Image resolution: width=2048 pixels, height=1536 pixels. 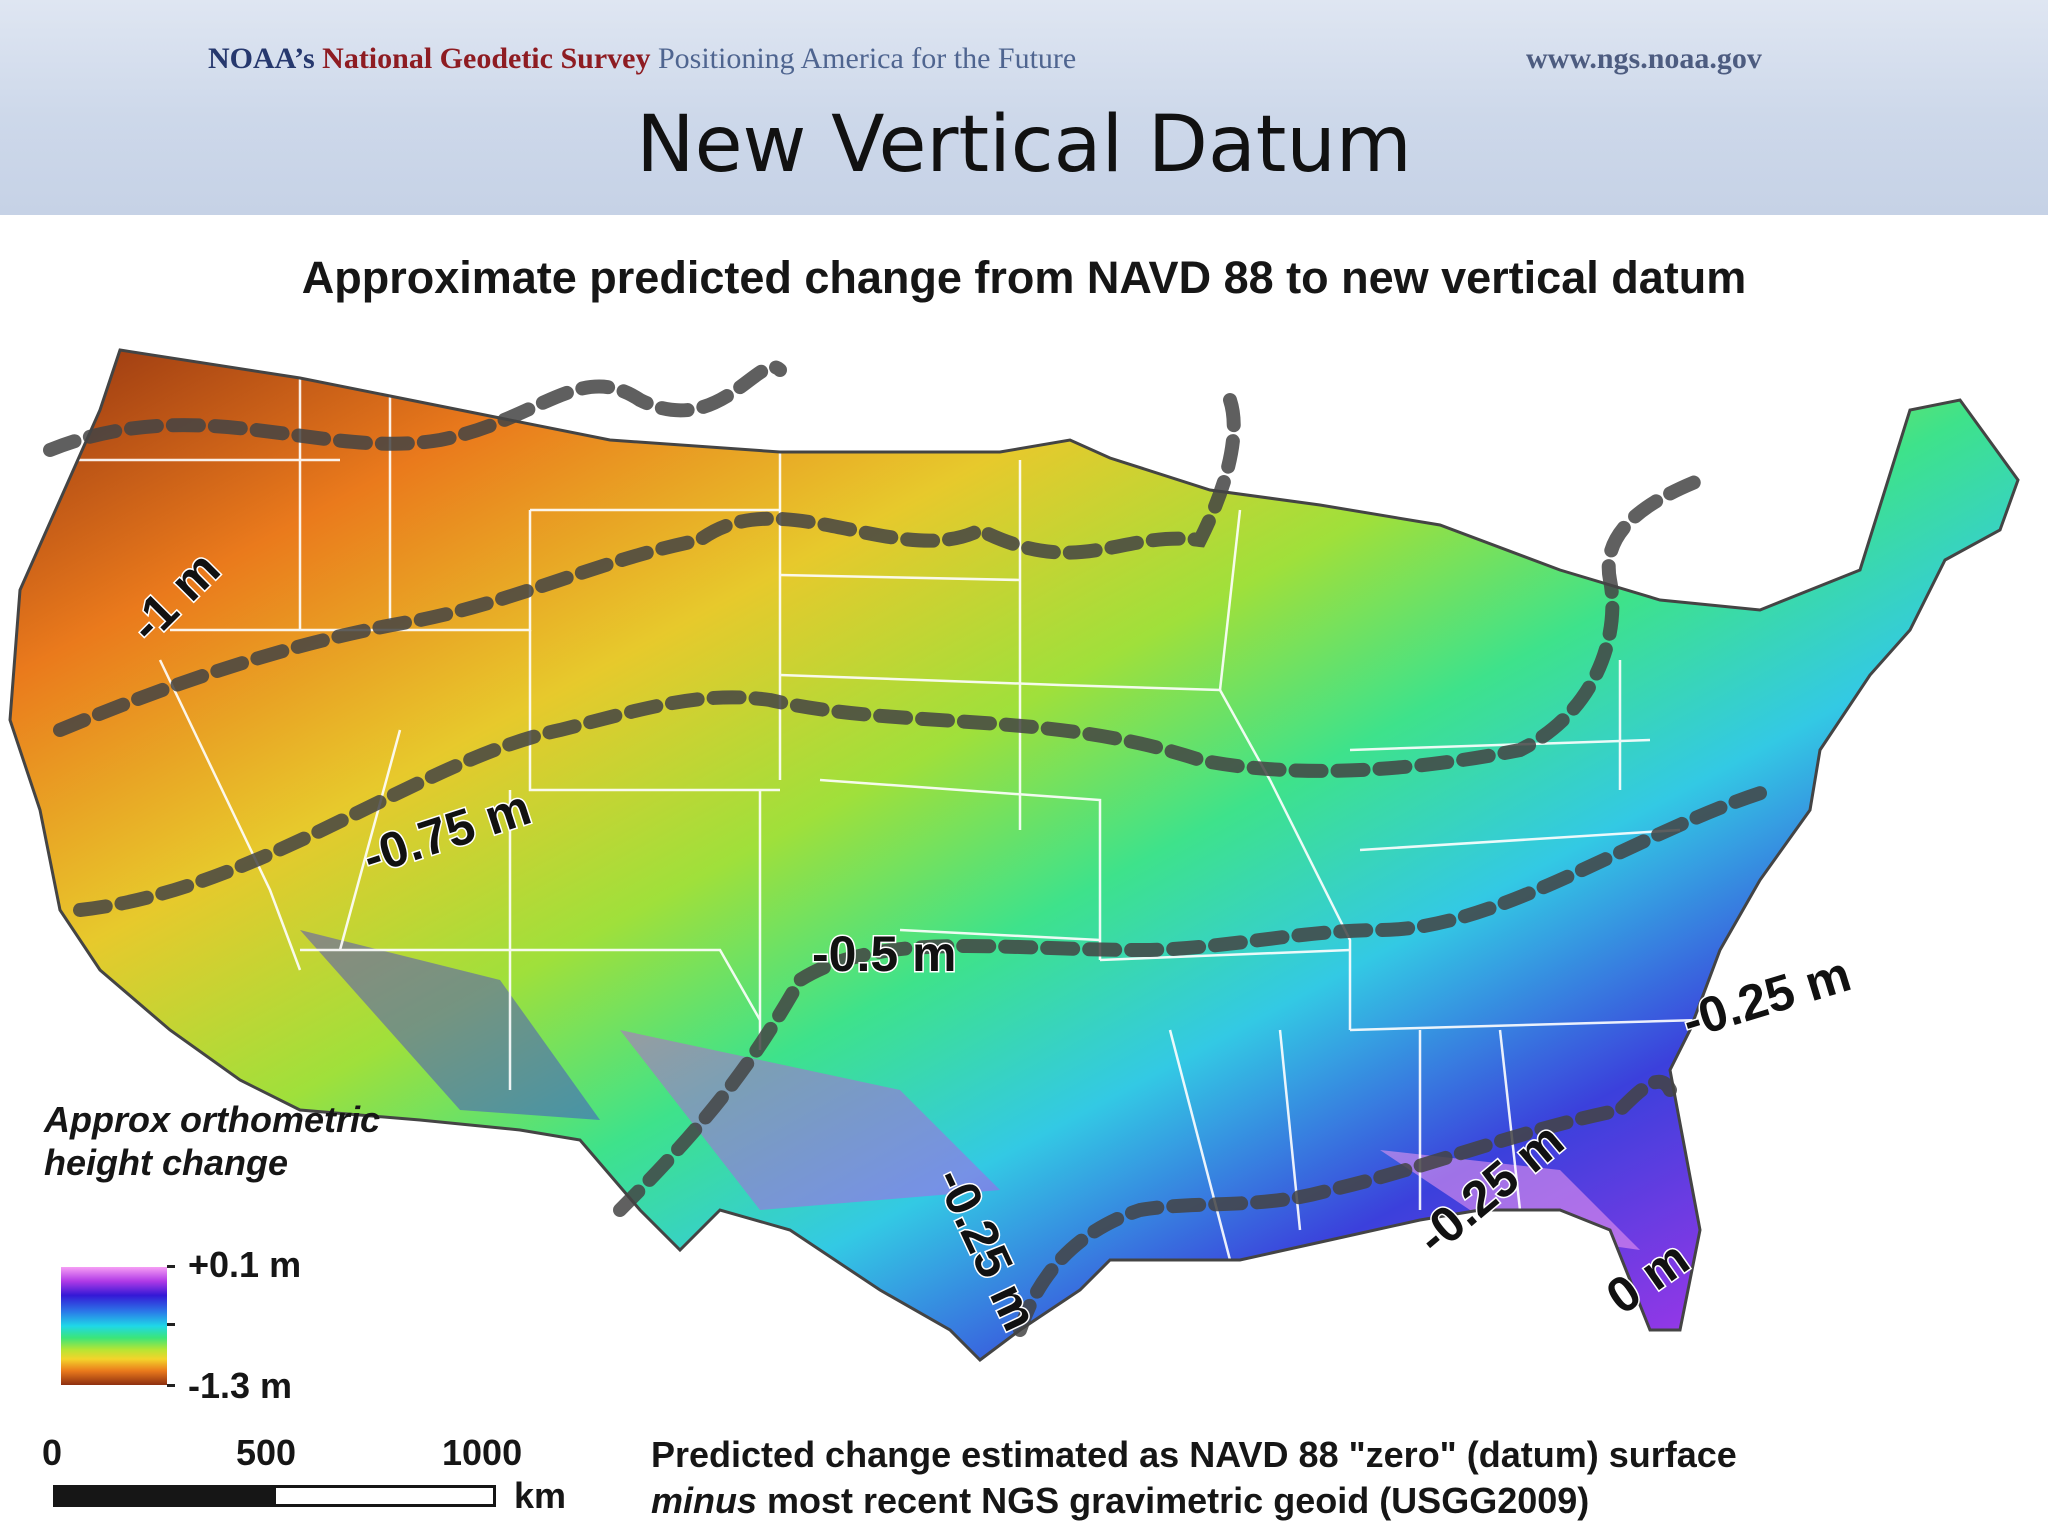 What do you see at coordinates (245, 1264) in the screenshot?
I see `legend-max-label: +0.1 m` at bounding box center [245, 1264].